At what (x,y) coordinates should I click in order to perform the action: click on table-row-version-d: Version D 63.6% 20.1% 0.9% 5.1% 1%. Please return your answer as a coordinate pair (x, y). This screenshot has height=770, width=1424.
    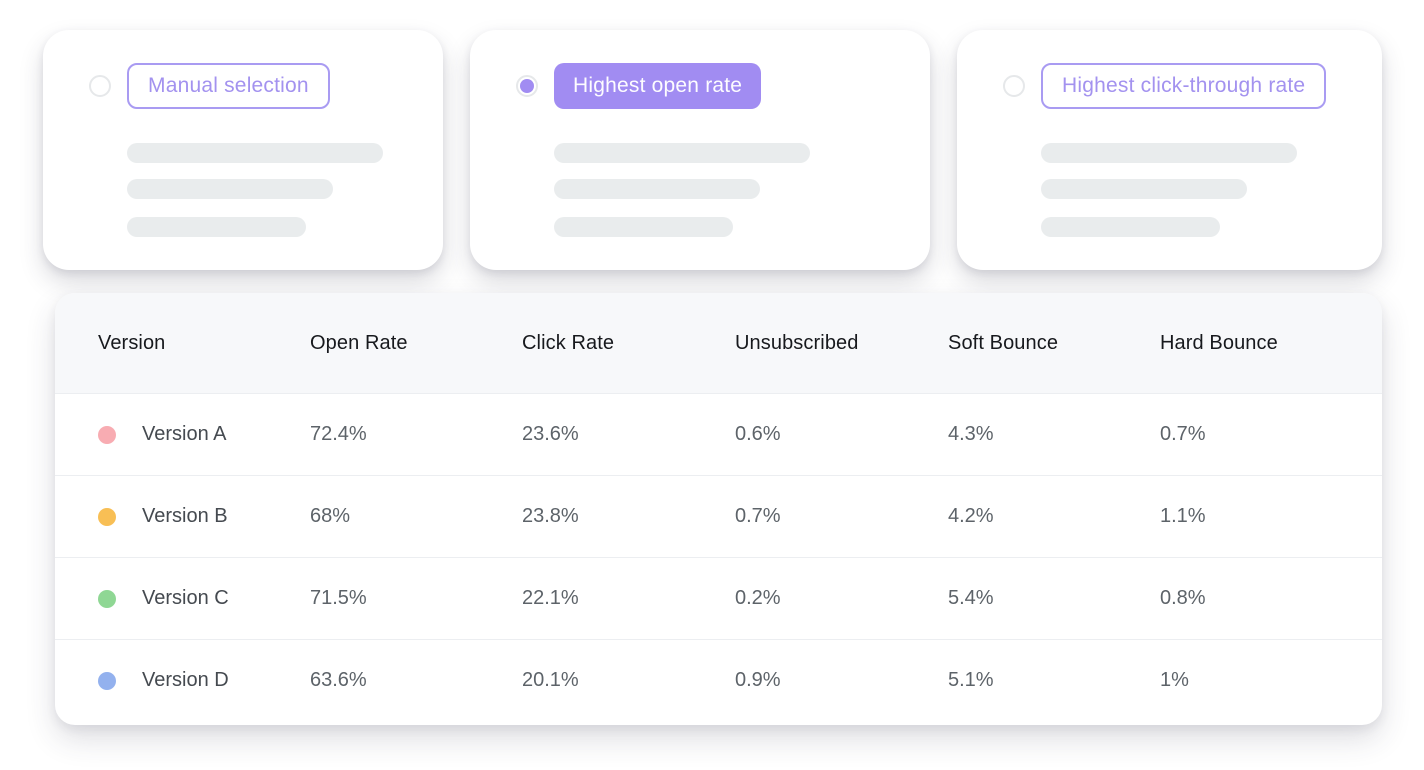
    Looking at the image, I should click on (718, 680).